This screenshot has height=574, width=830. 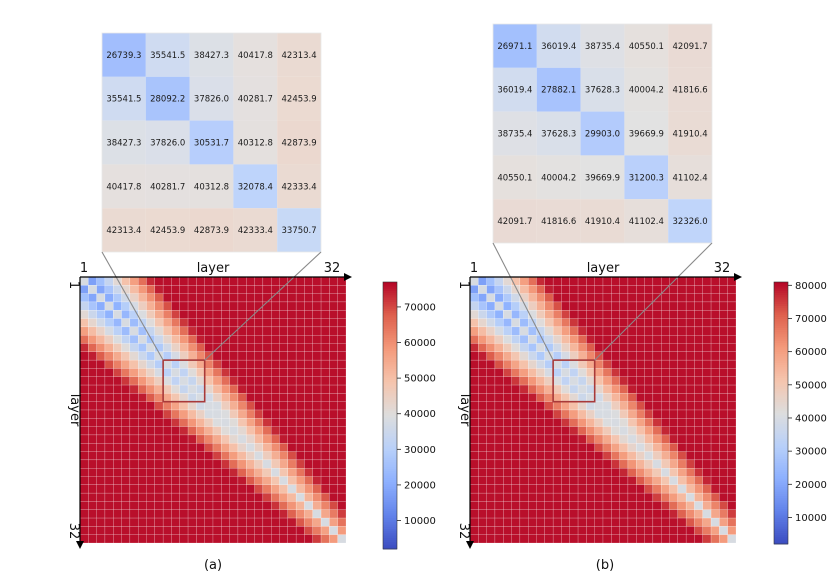 I want to click on zoom-cell, so click(x=124, y=98).